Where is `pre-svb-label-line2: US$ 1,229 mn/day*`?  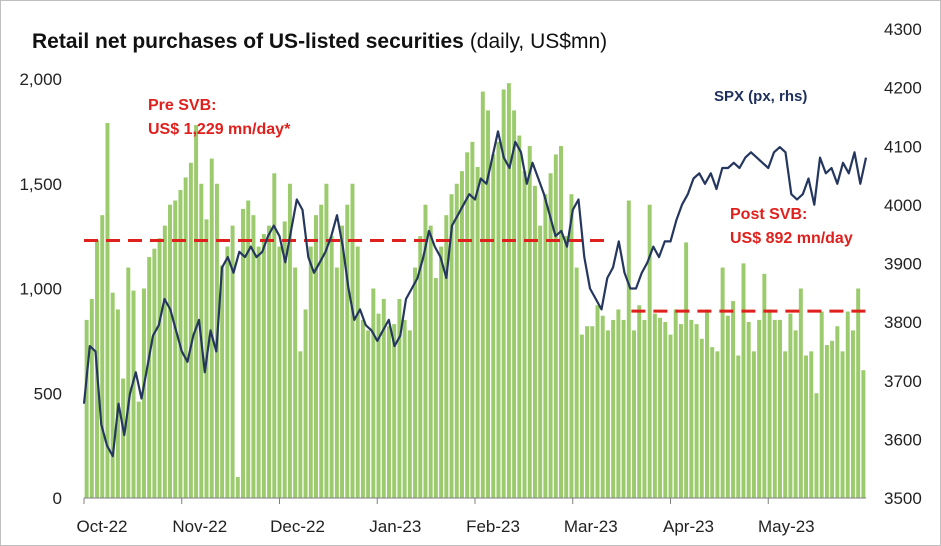
pre-svb-label-line2: US$ 1,229 mn/day* is located at coordinates (219, 129).